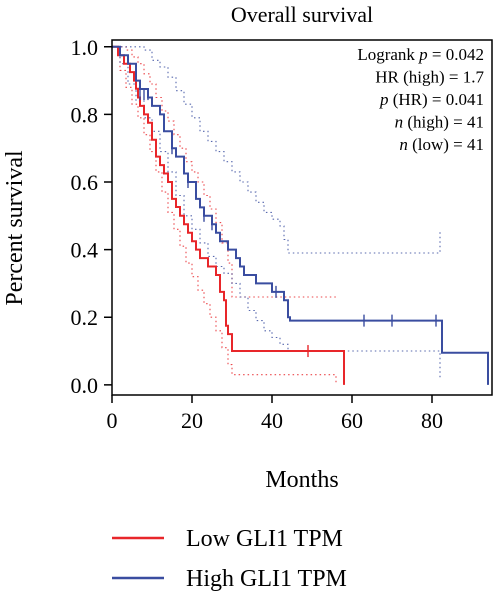 This screenshot has height=595, width=496. I want to click on legend: Low GLI1 TPM High GLI1 TPM, so click(229, 559).